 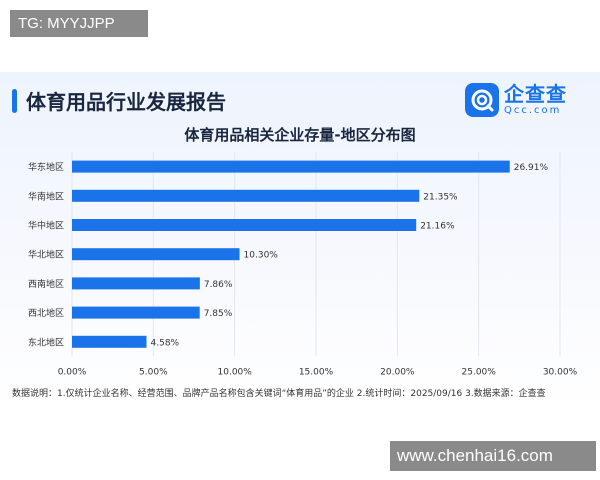 I want to click on category-label: 华南地区, so click(x=46, y=196).